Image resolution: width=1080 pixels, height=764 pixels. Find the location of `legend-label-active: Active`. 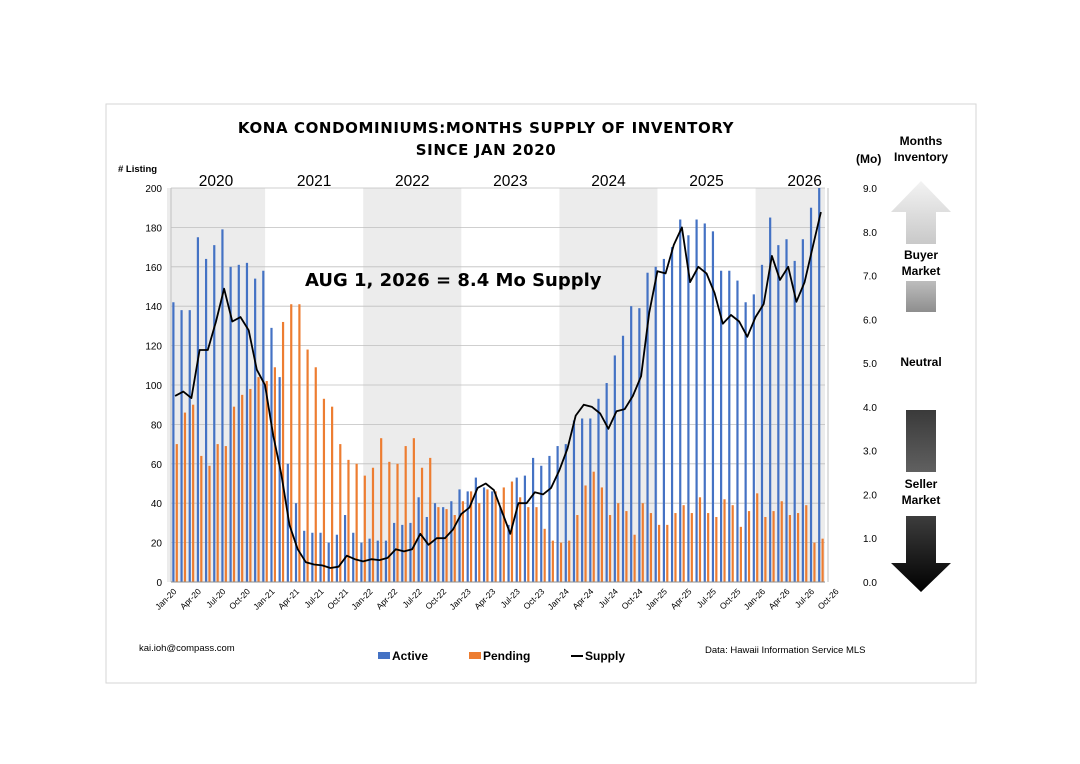

legend-label-active: Active is located at coordinates (410, 656).